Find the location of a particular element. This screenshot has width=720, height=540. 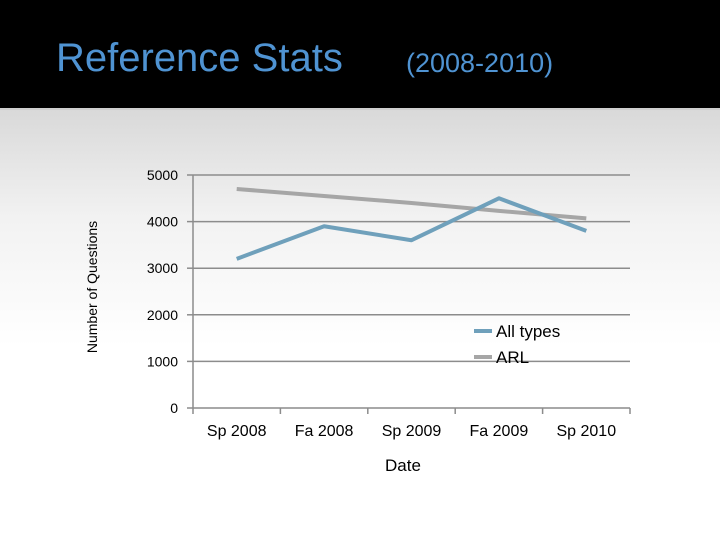

y-tick-label: 5000 is located at coordinates (162, 175).